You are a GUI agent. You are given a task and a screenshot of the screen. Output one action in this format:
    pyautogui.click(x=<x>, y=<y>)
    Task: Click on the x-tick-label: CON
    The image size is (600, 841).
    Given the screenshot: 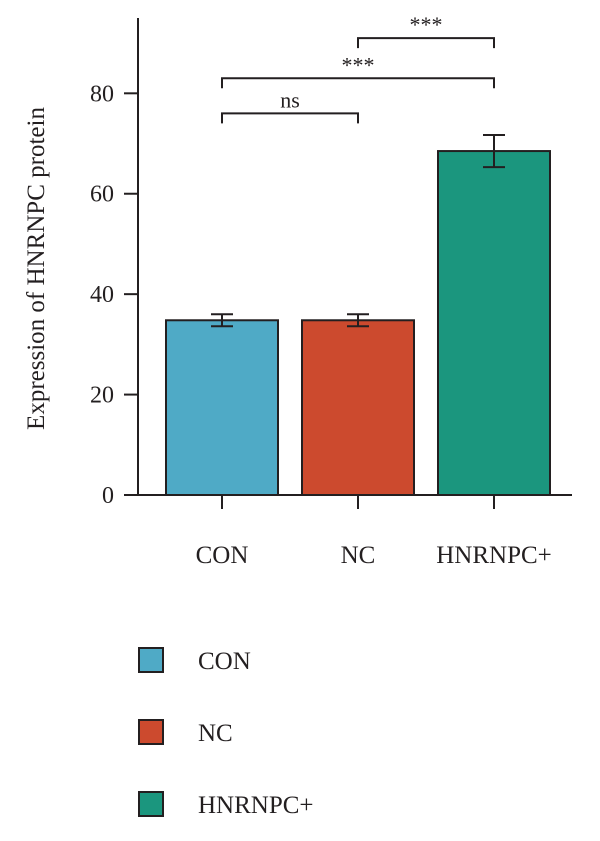 What is the action you would take?
    pyautogui.click(x=222, y=555)
    